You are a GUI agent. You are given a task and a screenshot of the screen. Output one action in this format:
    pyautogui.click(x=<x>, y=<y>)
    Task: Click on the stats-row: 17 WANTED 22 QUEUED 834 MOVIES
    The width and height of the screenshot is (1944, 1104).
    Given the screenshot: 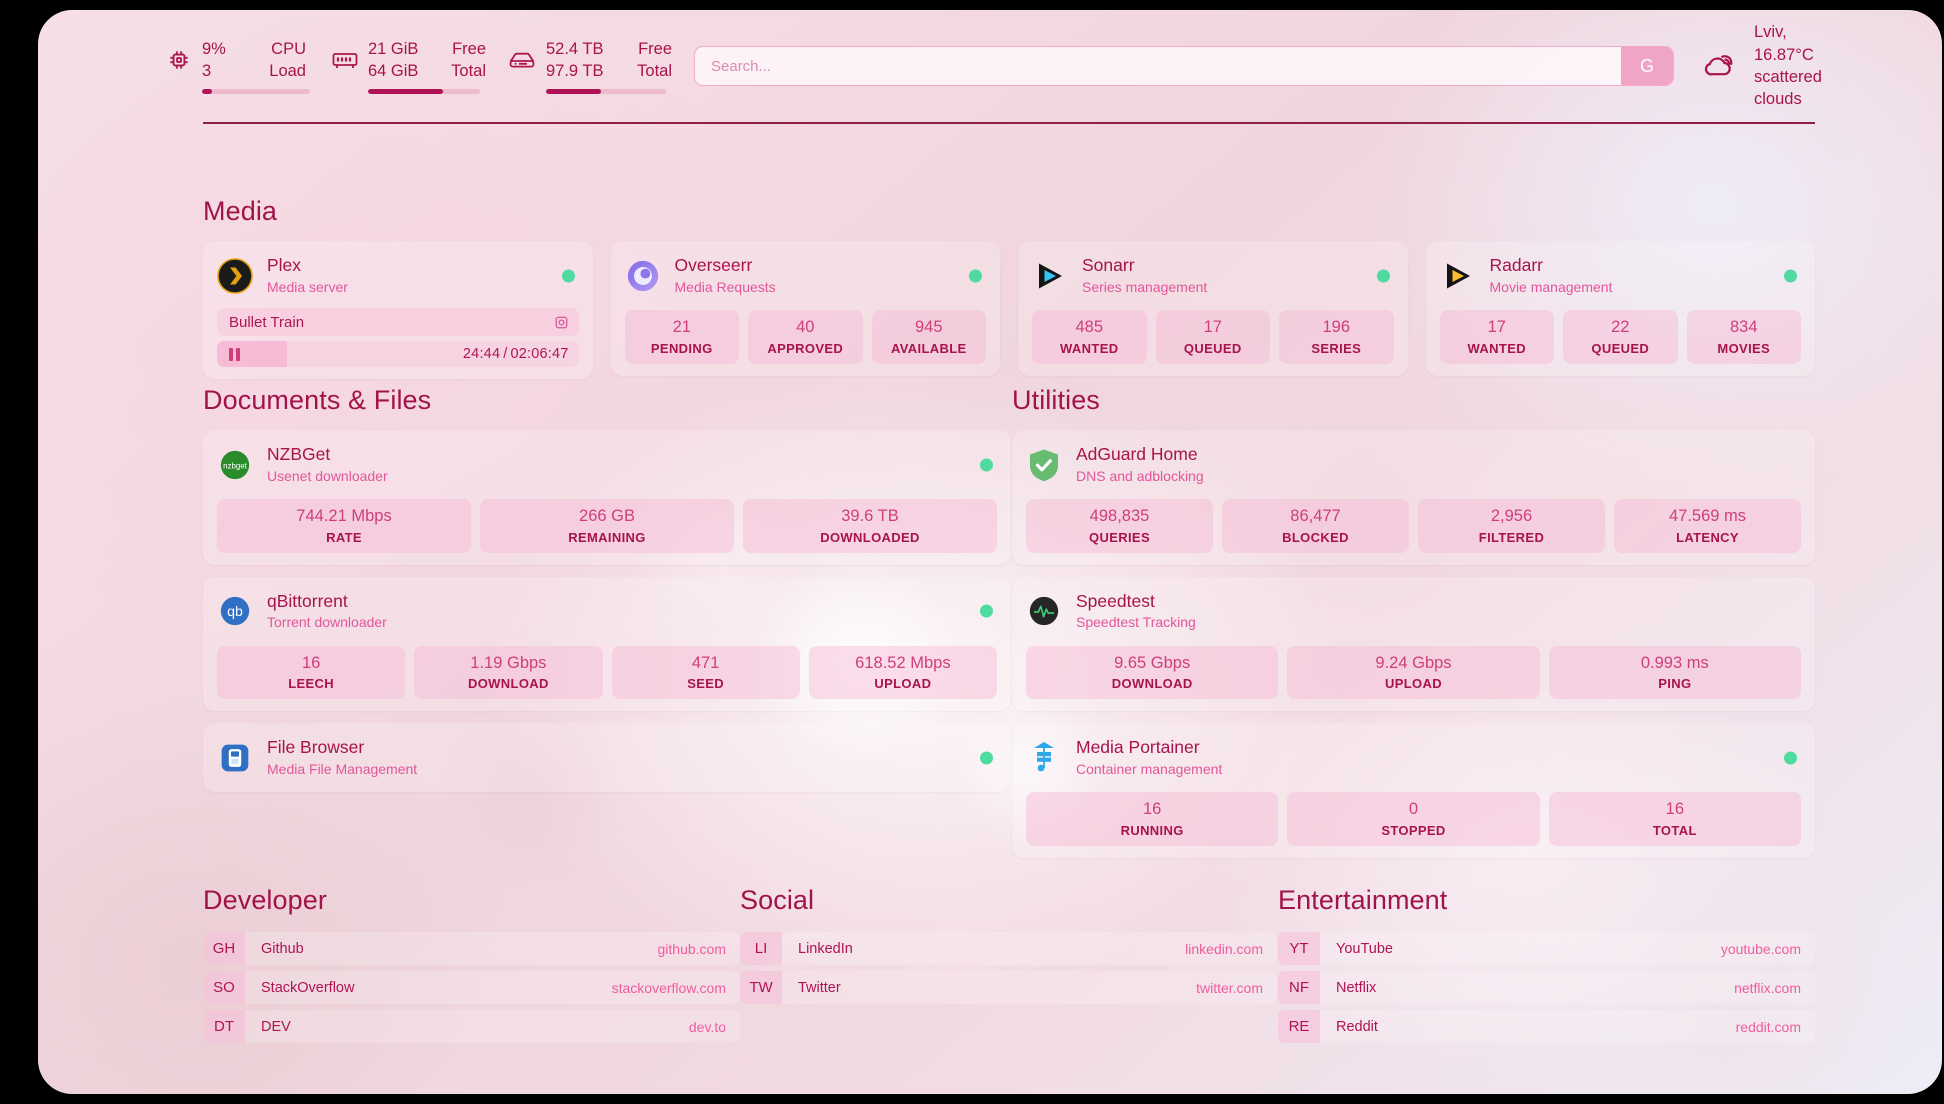 What is the action you would take?
    pyautogui.click(x=1620, y=337)
    